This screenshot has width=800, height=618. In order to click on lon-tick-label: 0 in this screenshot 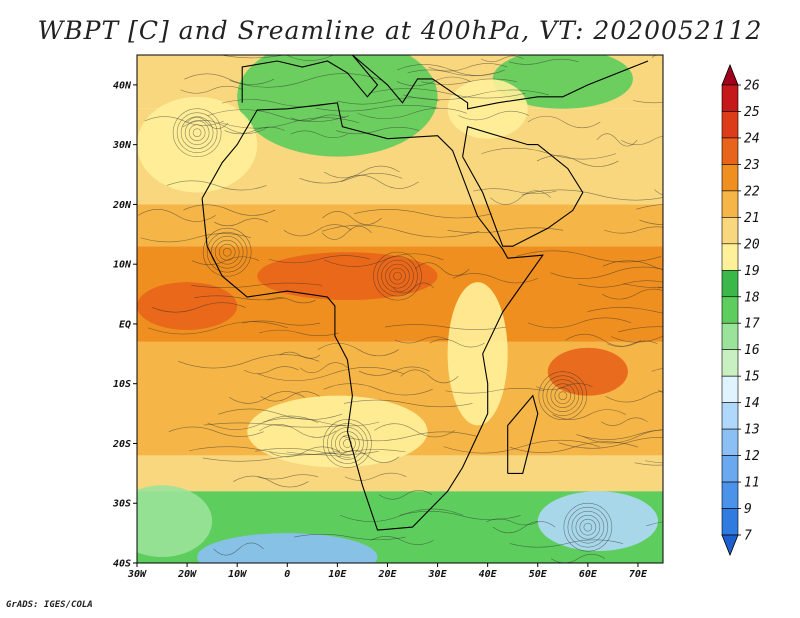, I will do `click(287, 574)`.